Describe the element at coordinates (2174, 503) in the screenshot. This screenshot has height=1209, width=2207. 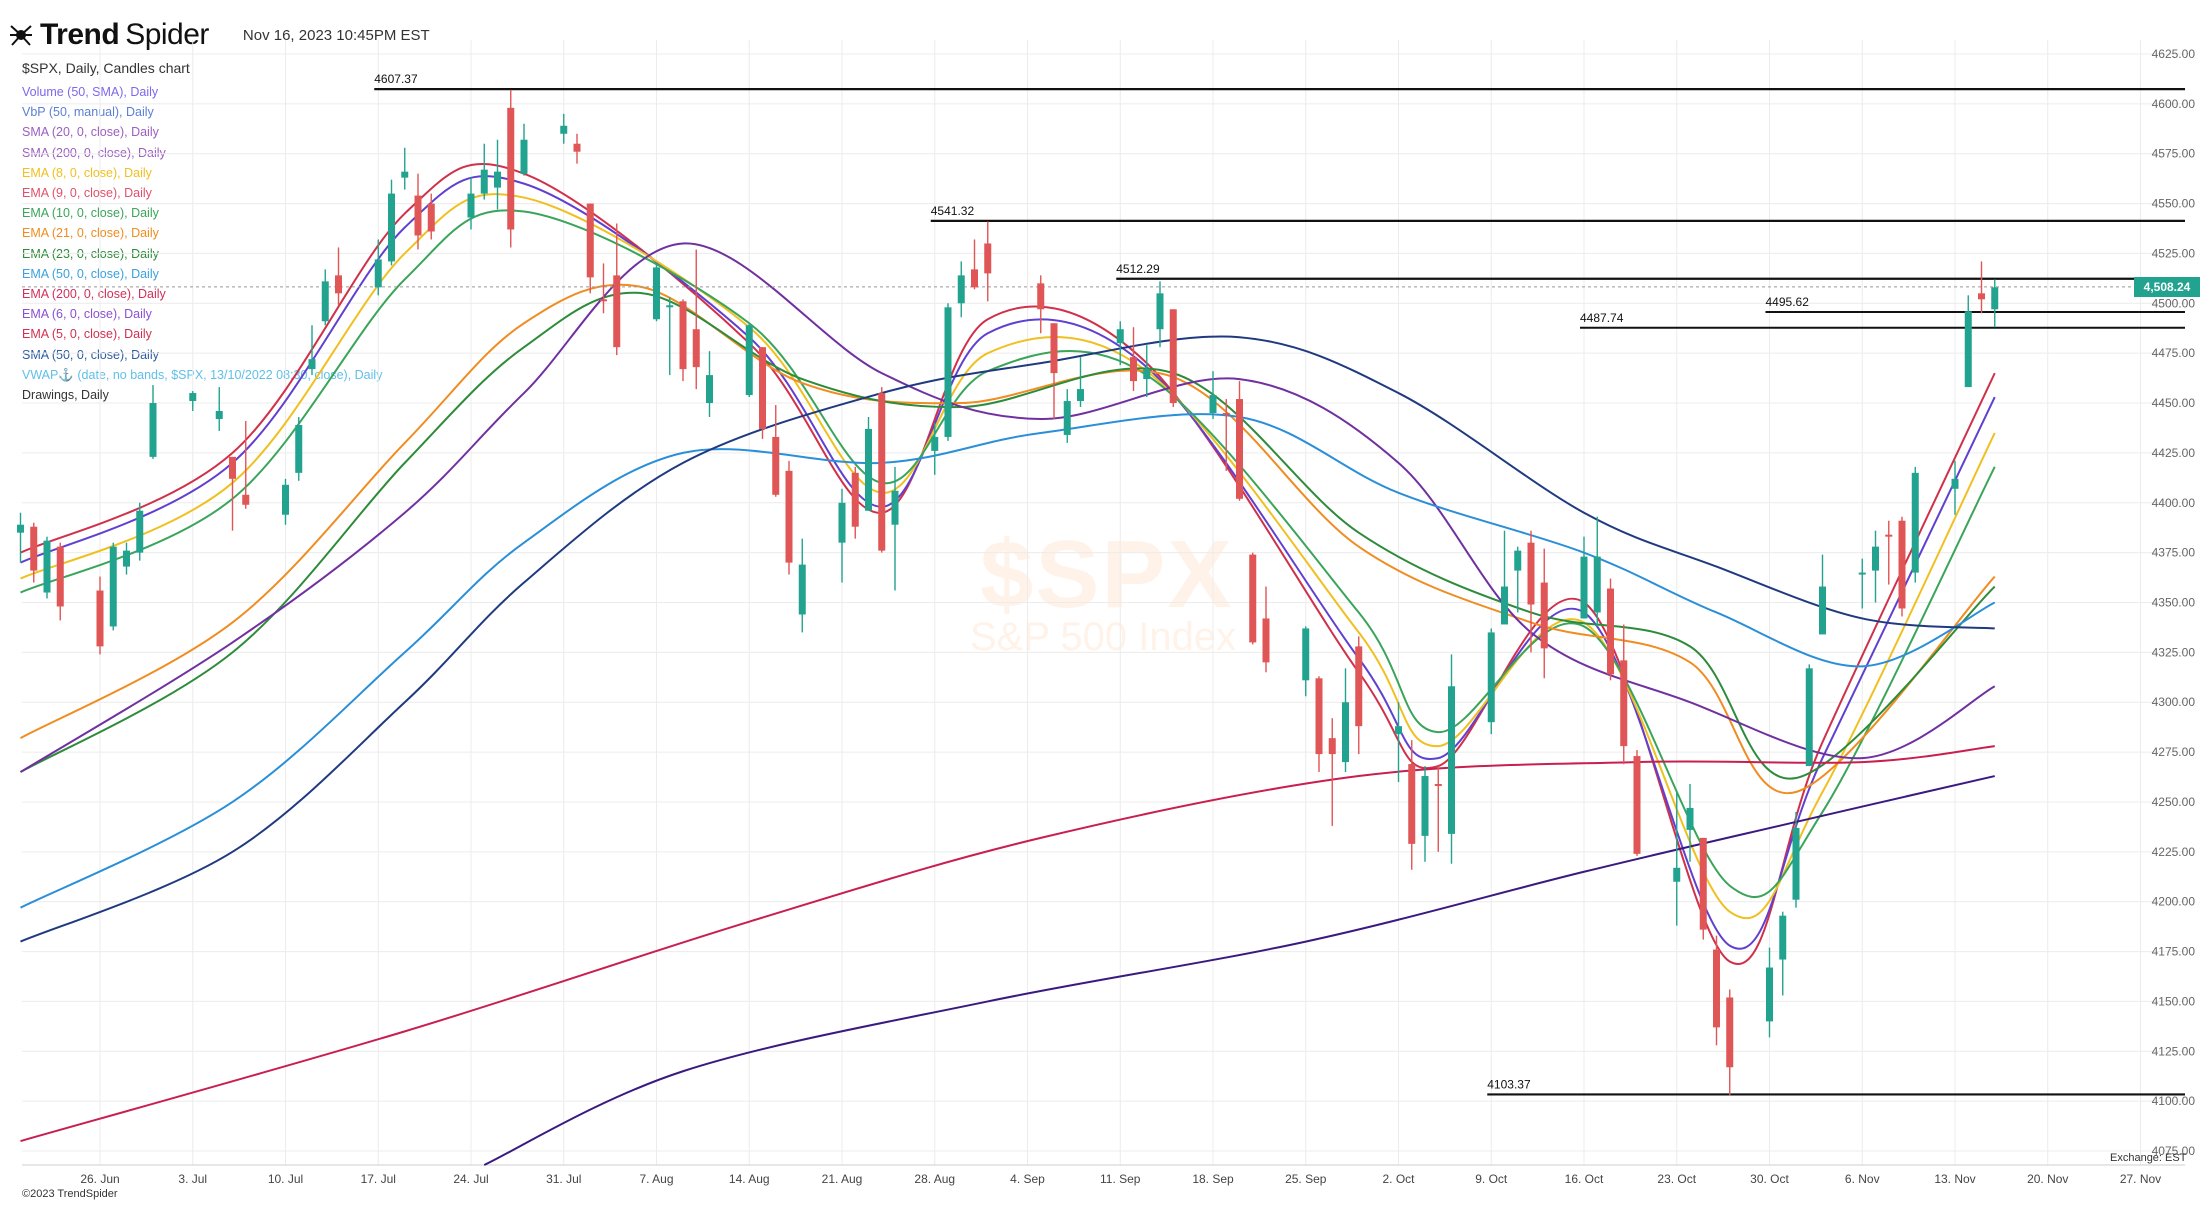
I see `y-tick-label: 4400.00` at that location.